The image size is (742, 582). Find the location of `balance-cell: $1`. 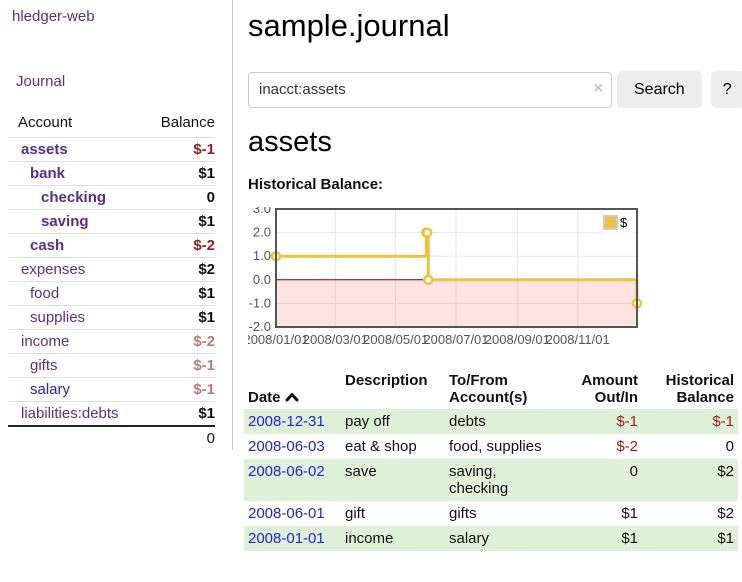

balance-cell: $1 is located at coordinates (725, 538).